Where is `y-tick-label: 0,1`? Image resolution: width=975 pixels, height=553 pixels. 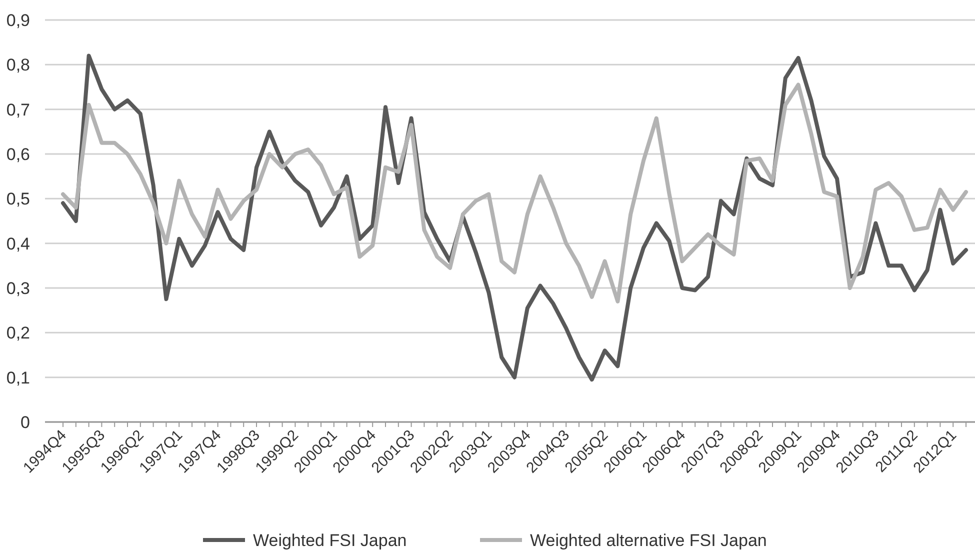
y-tick-label: 0,1 is located at coordinates (18, 378).